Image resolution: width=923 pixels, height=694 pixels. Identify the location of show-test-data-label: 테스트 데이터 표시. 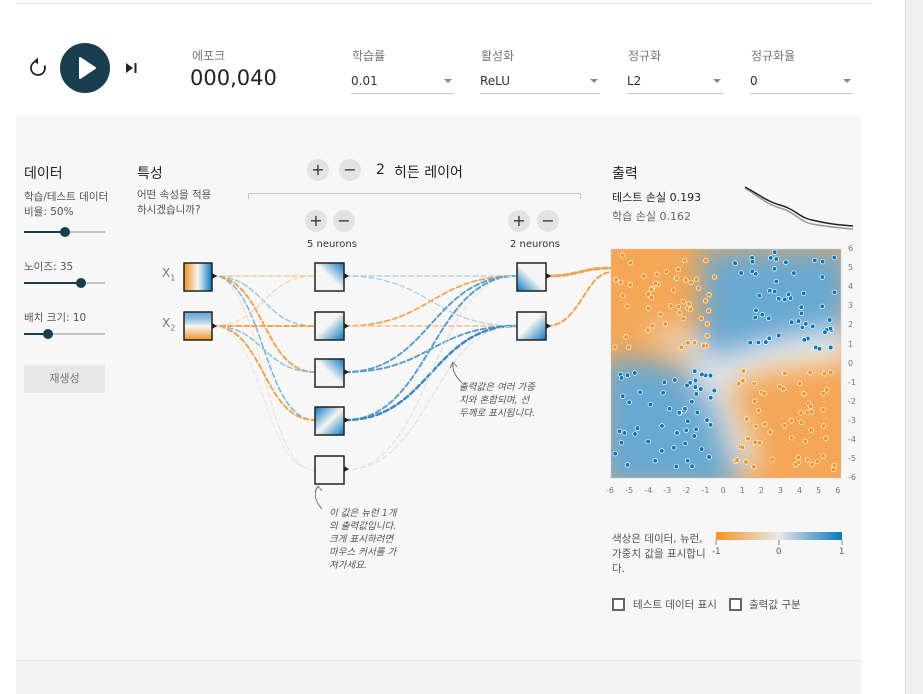
(675, 605).